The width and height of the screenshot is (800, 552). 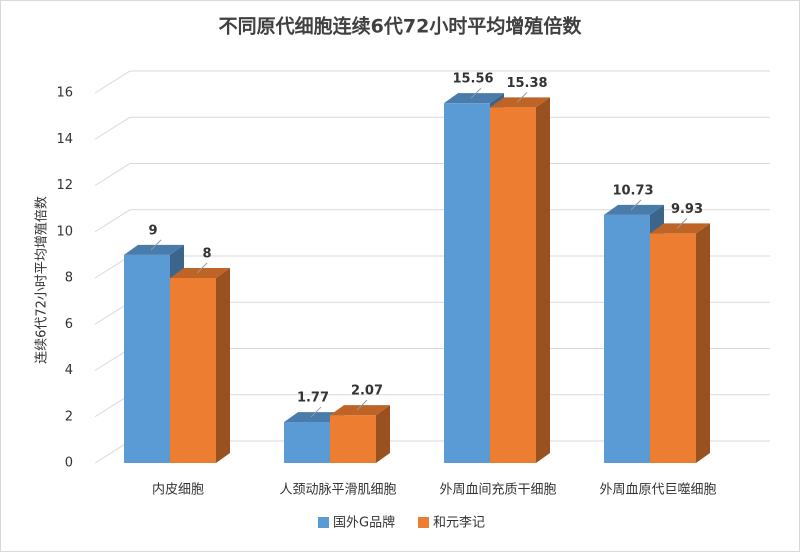 I want to click on y-tick-label: 8, so click(x=69, y=278).